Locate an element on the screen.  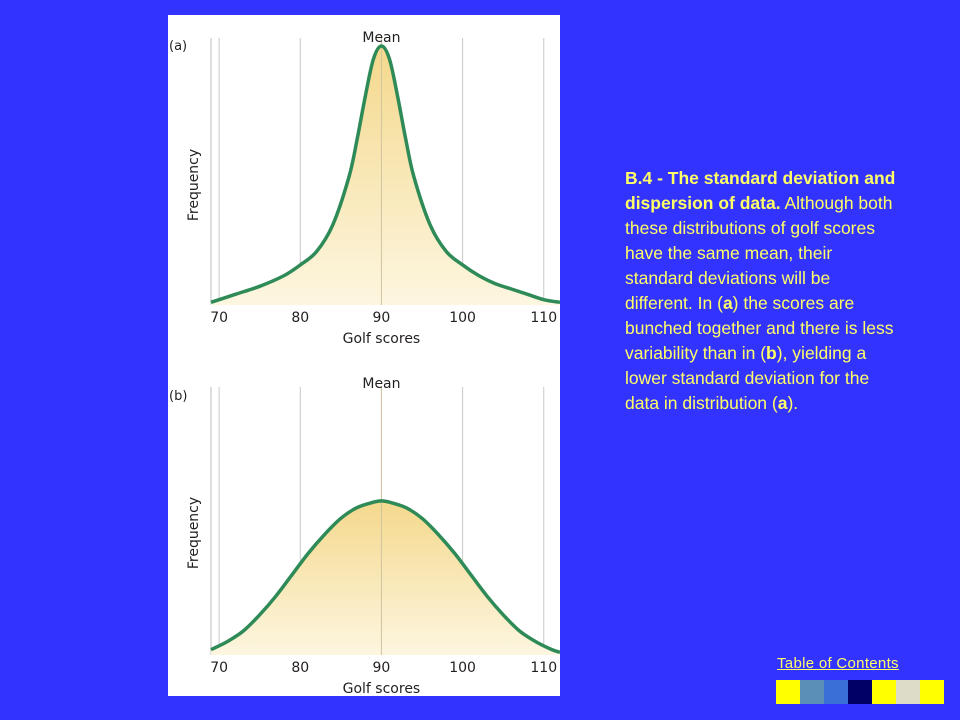
slide-navigation-strip is located at coordinates (860, 692).